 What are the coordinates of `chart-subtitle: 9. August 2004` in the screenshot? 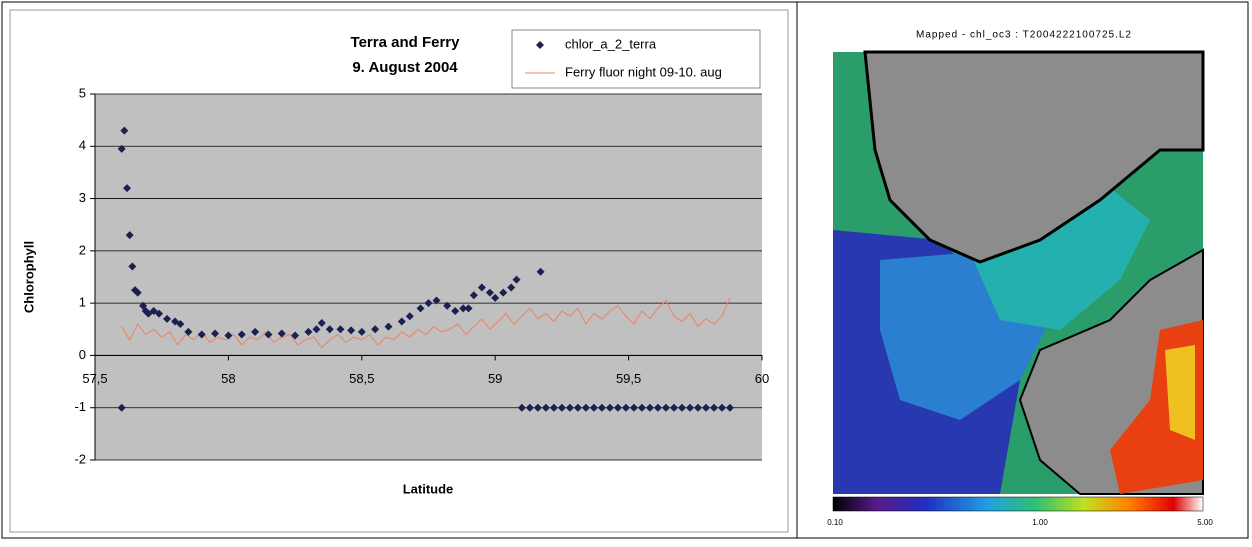 It's located at (405, 67).